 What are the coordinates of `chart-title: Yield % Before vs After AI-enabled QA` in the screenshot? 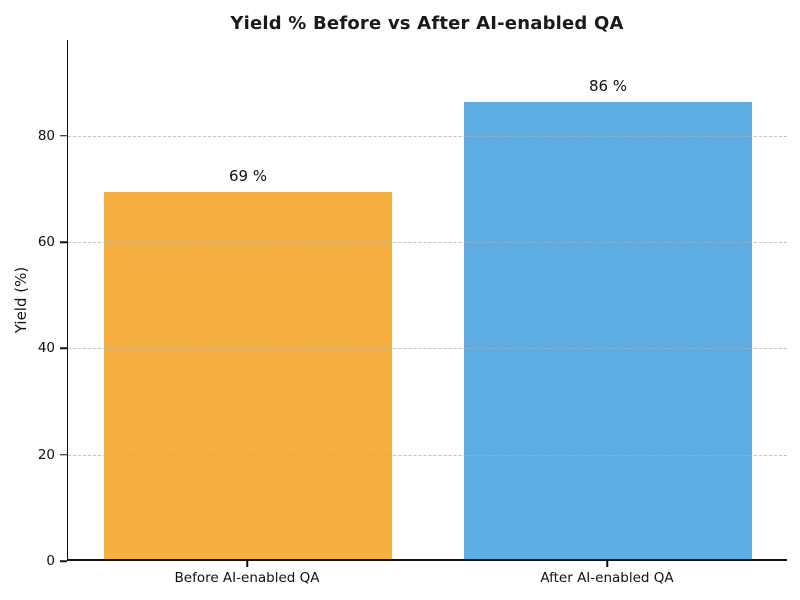 It's located at (427, 23).